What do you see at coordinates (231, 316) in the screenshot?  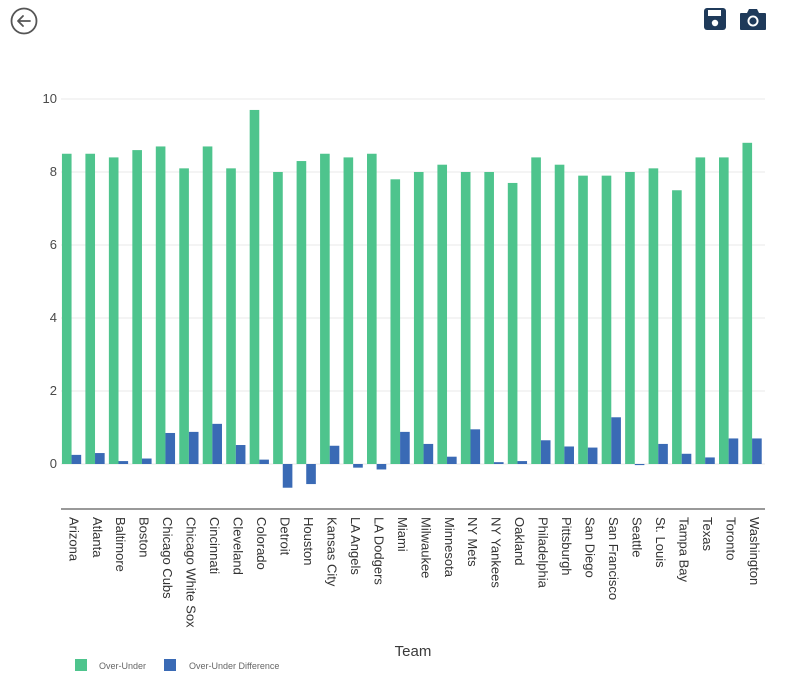 I see `bar-over-under-cleveland` at bounding box center [231, 316].